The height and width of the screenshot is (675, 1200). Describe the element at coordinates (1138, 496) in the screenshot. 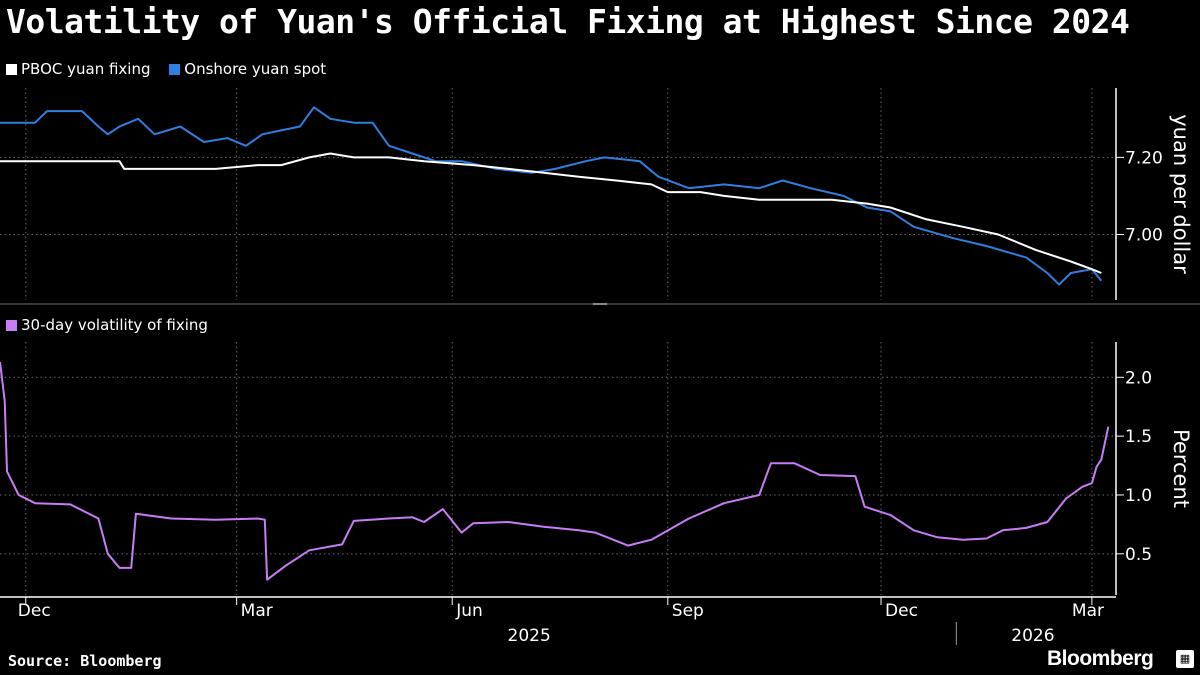

I see `y-tick-label-bottom-1: 1.0` at that location.